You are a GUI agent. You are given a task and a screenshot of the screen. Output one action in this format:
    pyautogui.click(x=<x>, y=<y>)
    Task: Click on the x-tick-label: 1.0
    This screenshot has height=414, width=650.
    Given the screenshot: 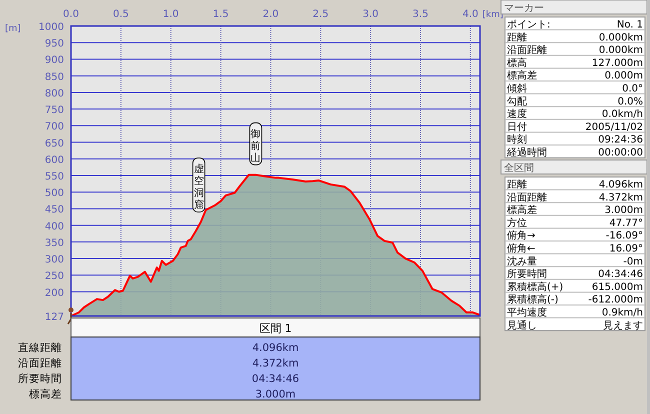 What is the action you would take?
    pyautogui.click(x=170, y=14)
    